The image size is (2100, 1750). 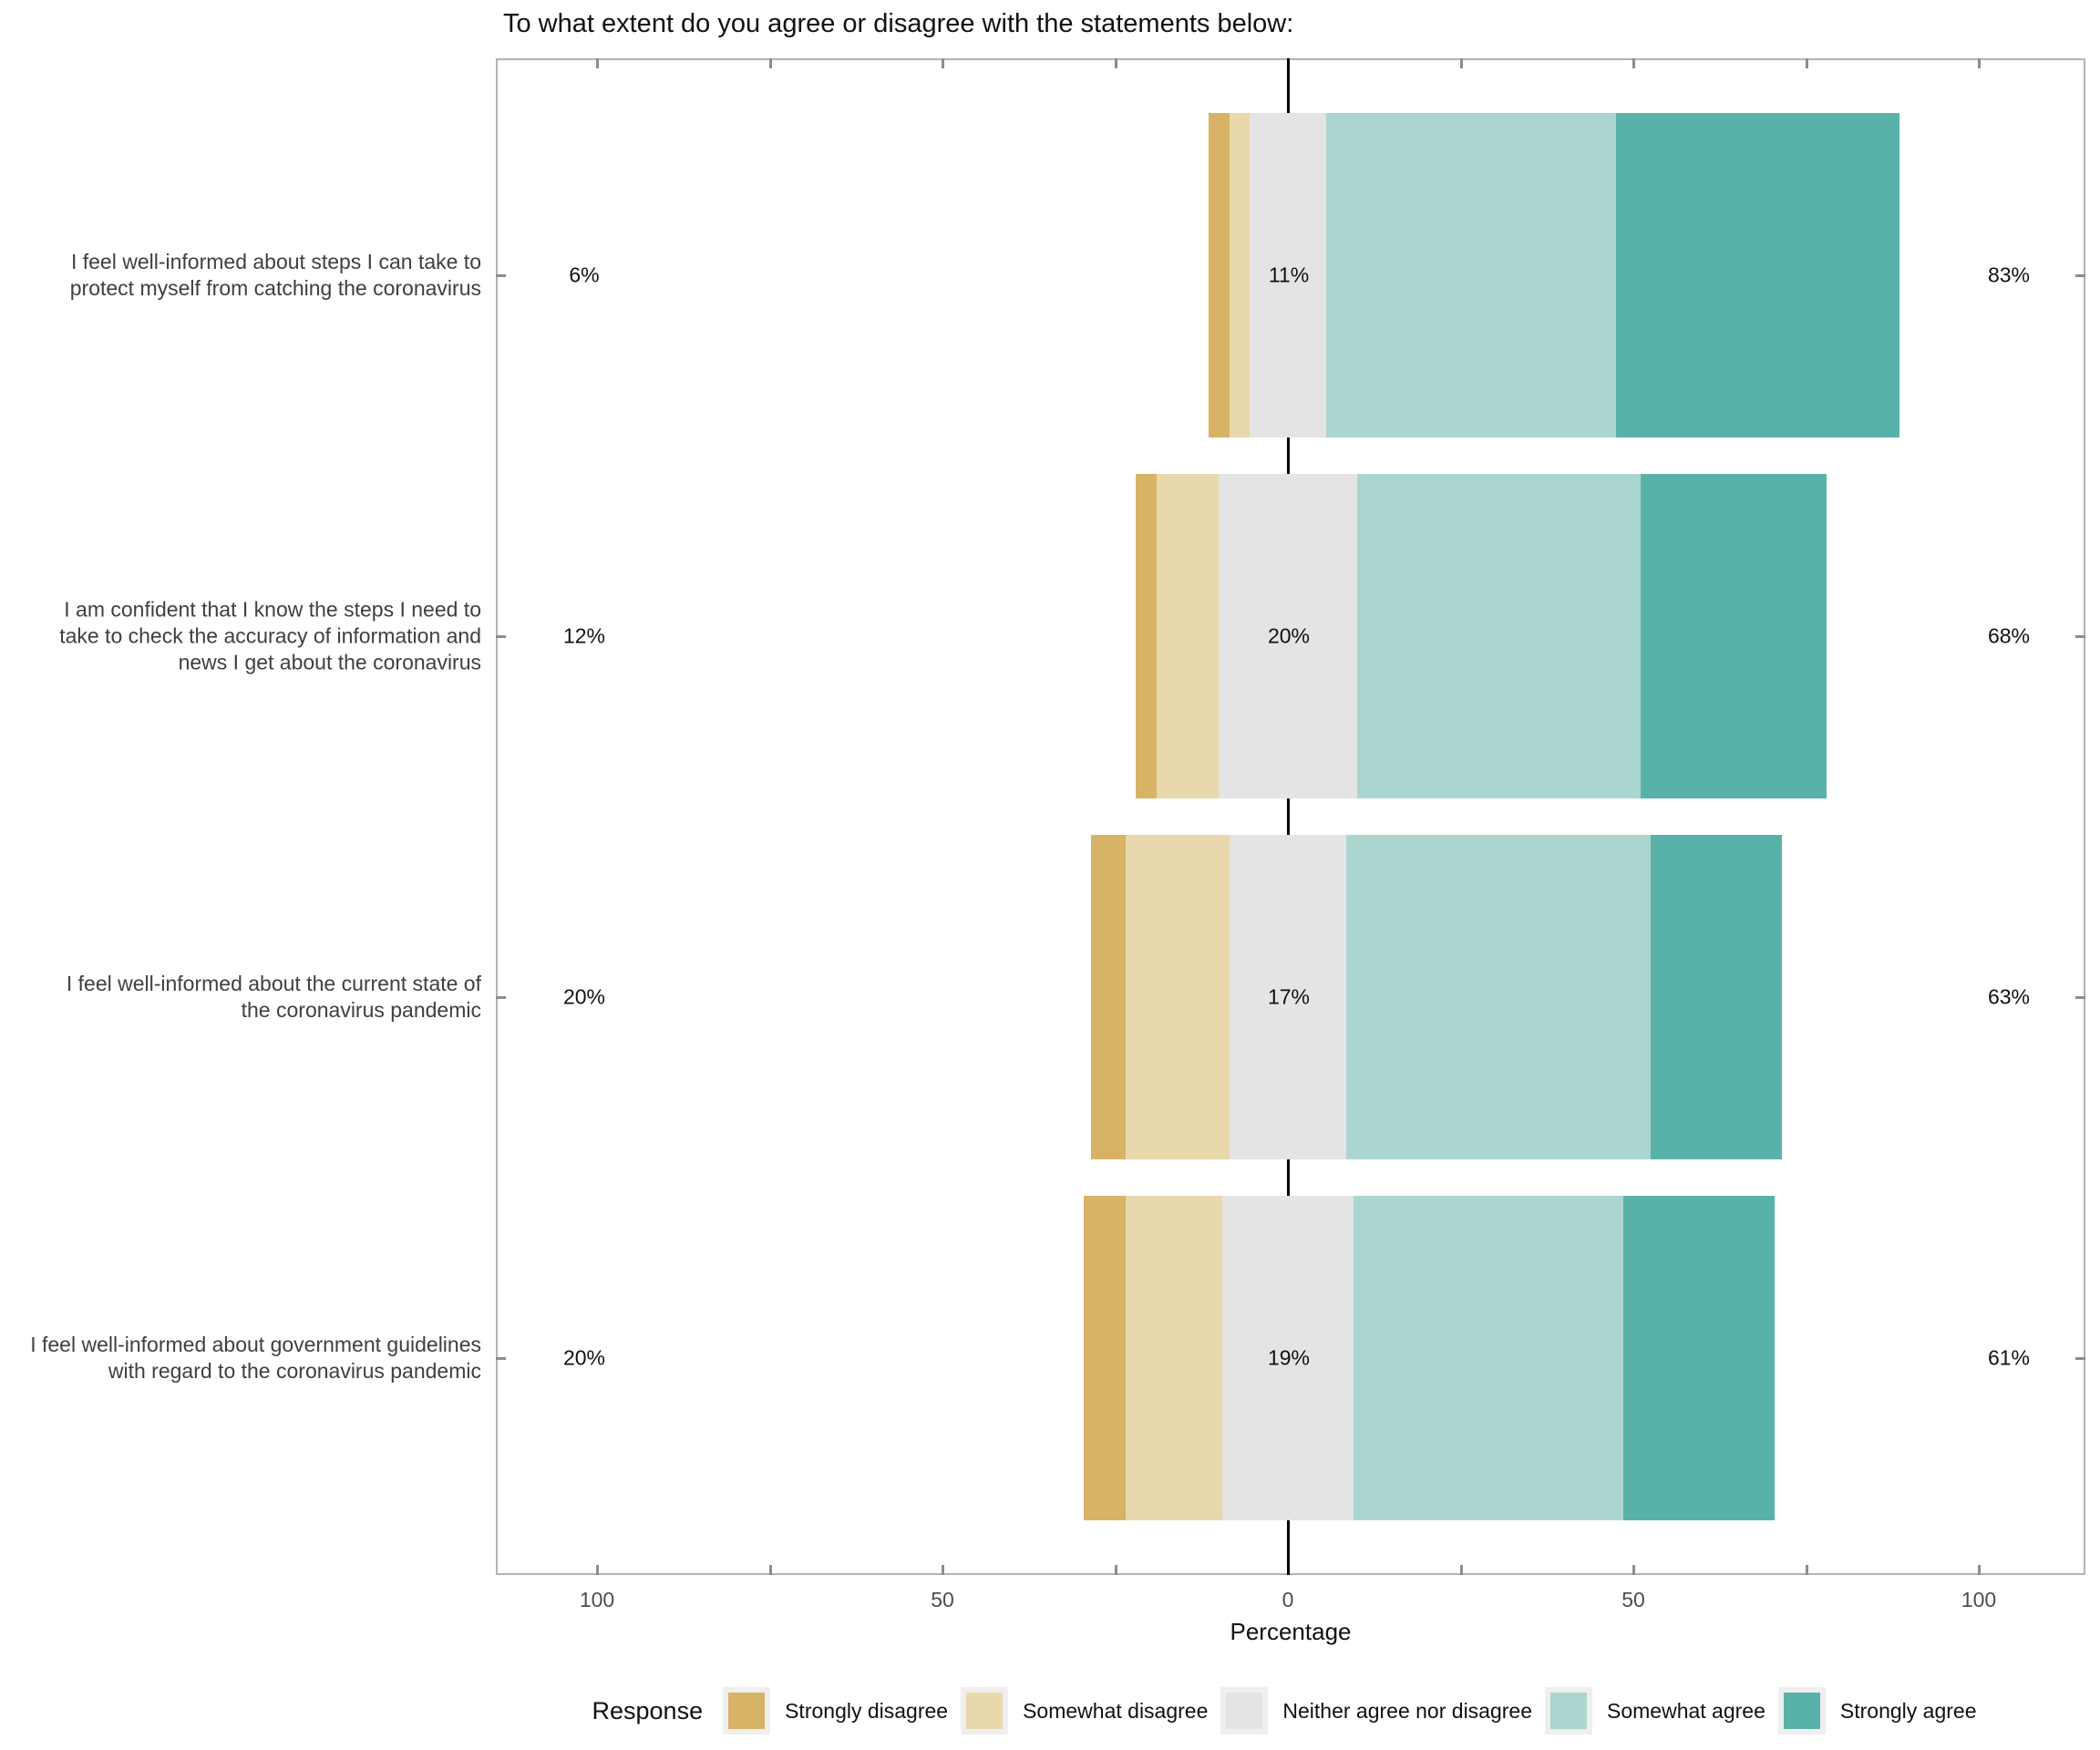 I want to click on percent-label-agree: 61%, so click(x=2009, y=1357).